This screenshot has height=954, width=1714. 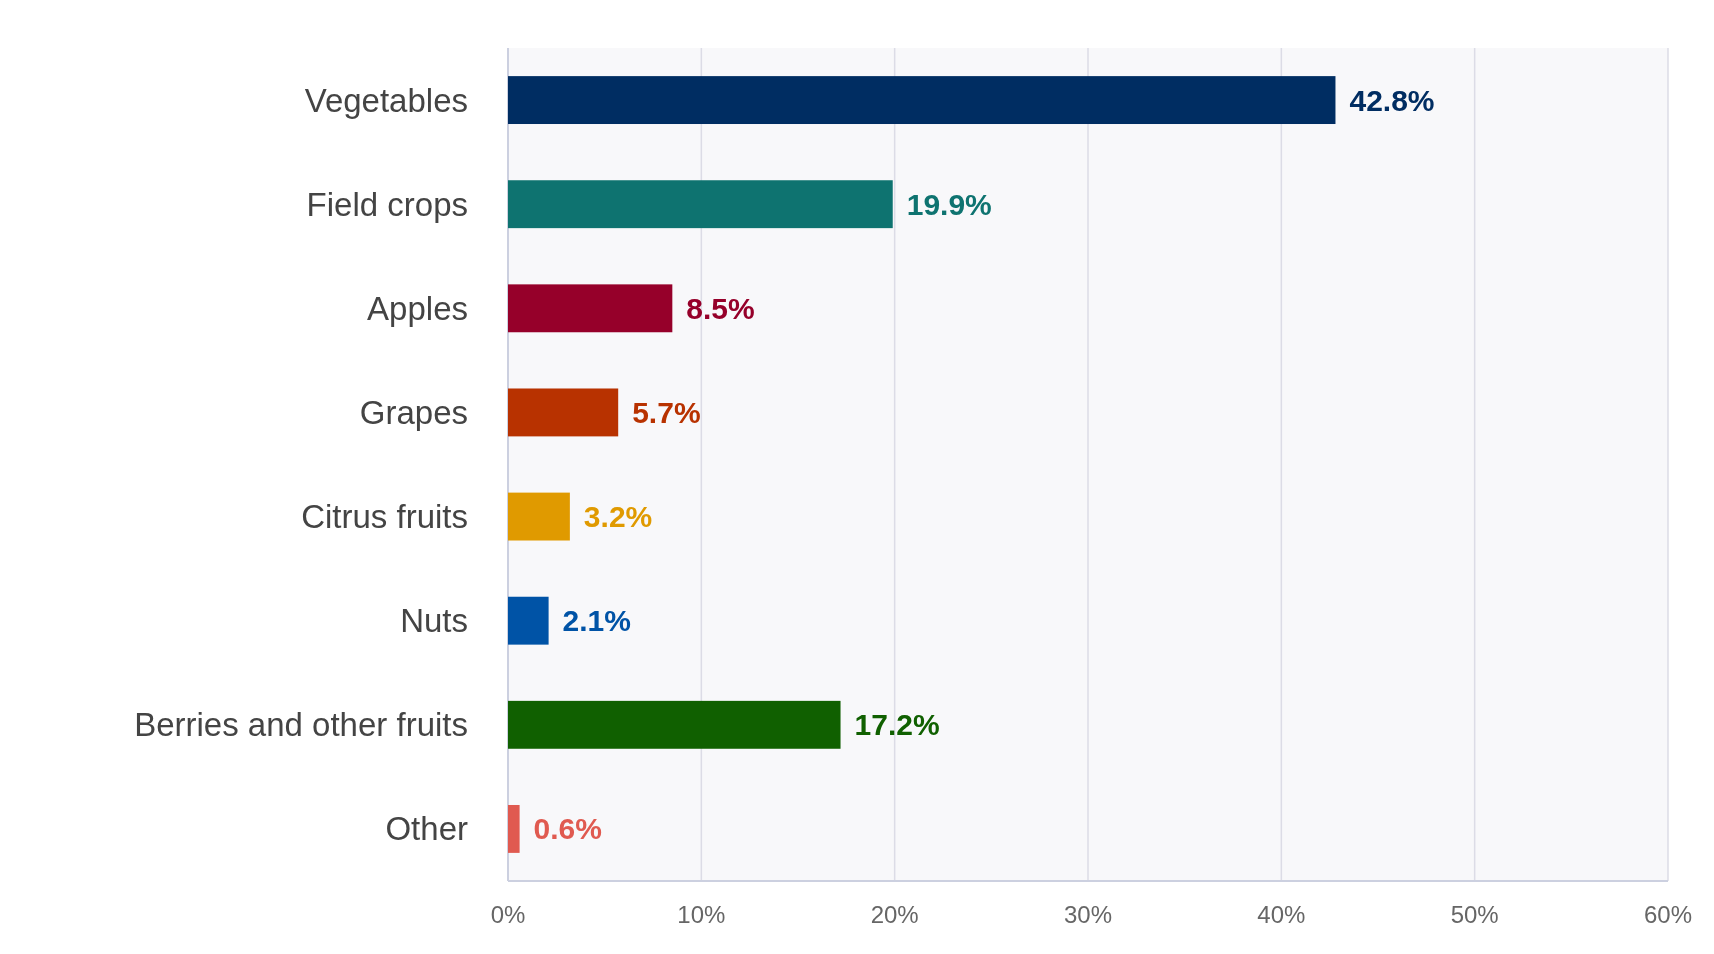 What do you see at coordinates (567, 829) in the screenshot?
I see `data-label: 0.6%` at bounding box center [567, 829].